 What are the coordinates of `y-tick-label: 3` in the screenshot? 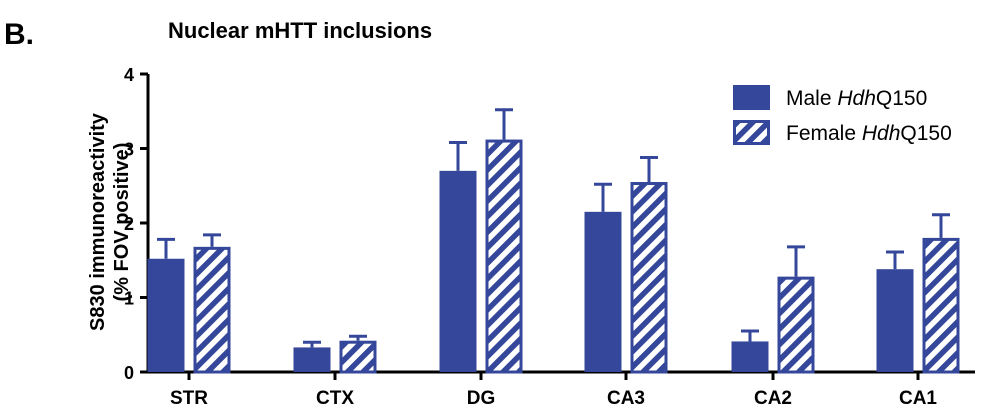 It's located at (129, 150).